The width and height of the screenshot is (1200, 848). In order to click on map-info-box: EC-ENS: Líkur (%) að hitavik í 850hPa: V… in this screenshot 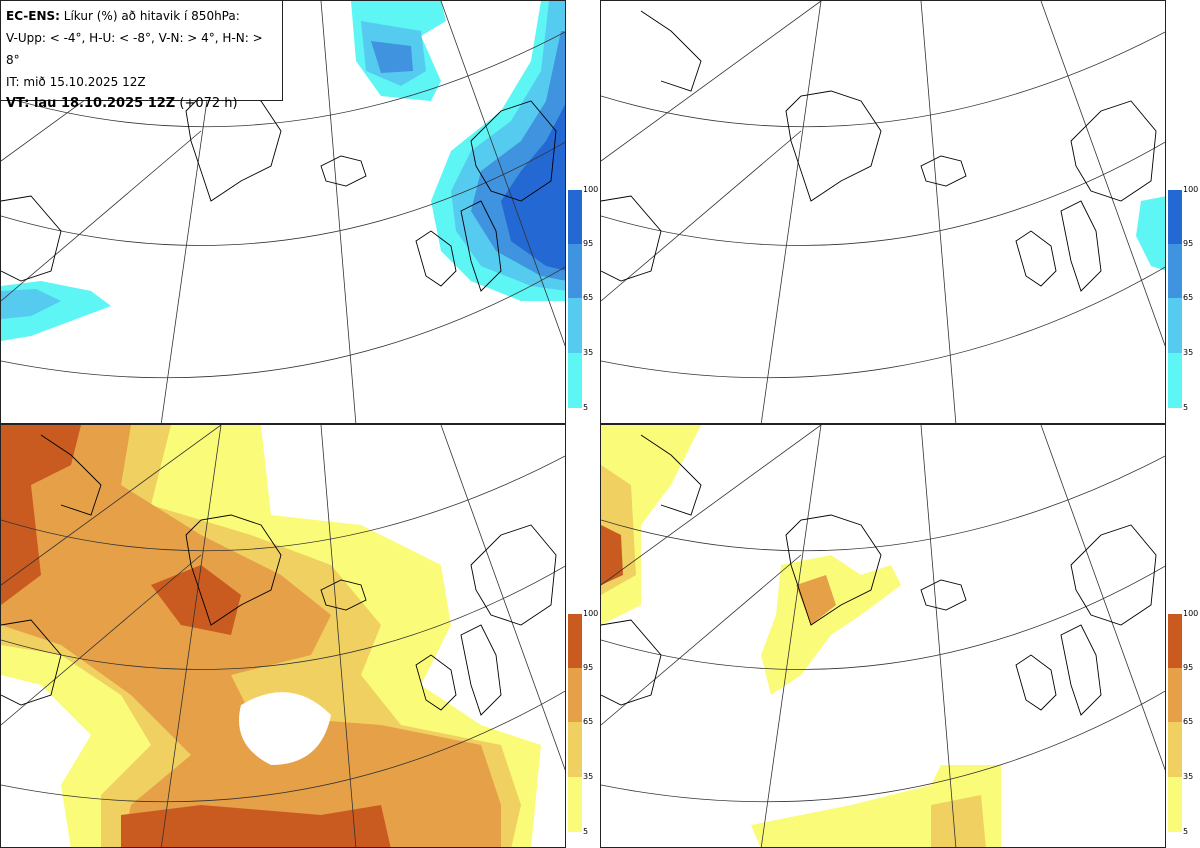, I will do `click(142, 56)`.